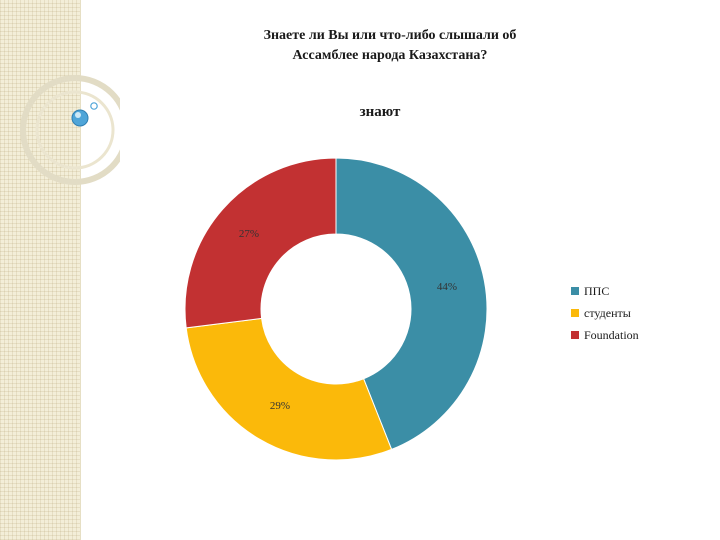 Image resolution: width=720 pixels, height=540 pixels. I want to click on chart-legend: ППС студенты Foundation, so click(605, 313).